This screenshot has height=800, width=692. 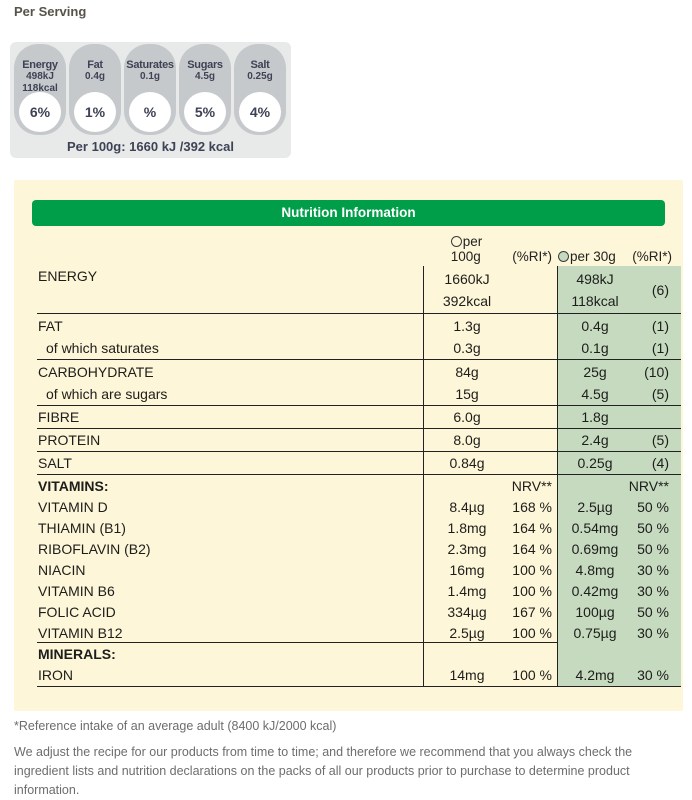 I want to click on nutrient-badge: Energy 498kJ 118kcal 6%, so click(x=40, y=89).